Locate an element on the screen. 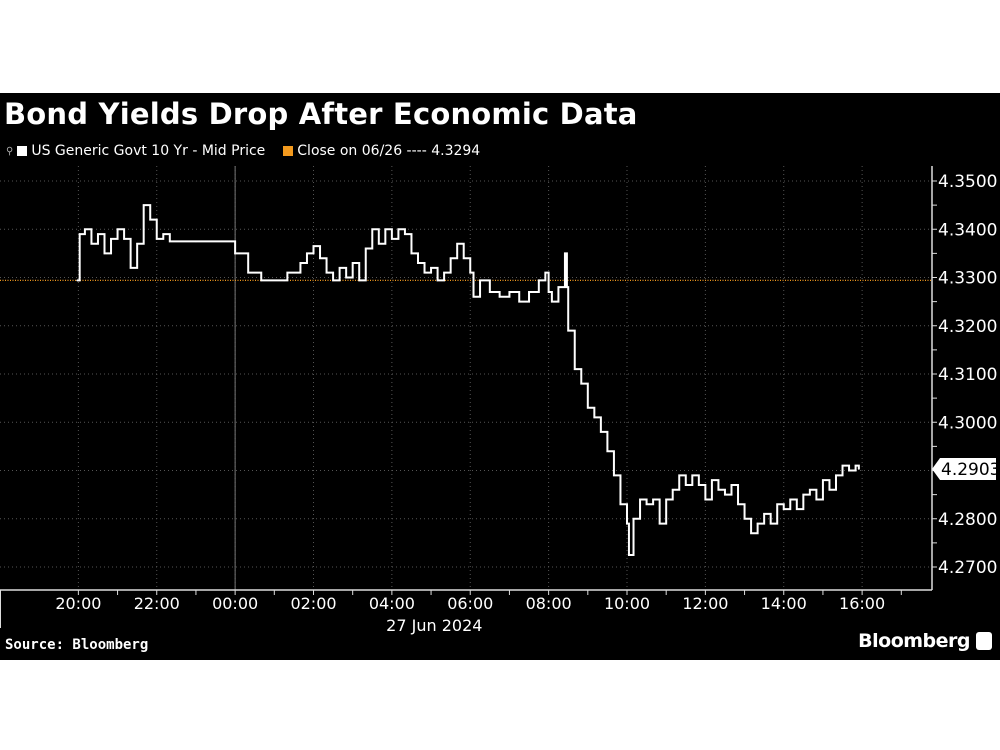 The height and width of the screenshot is (750, 1000). legend-swatch-yield is located at coordinates (22, 151).